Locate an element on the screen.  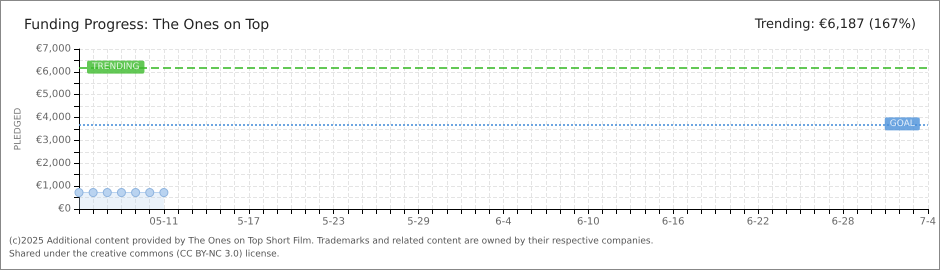
x-tick-label: 6-28 is located at coordinates (843, 222).